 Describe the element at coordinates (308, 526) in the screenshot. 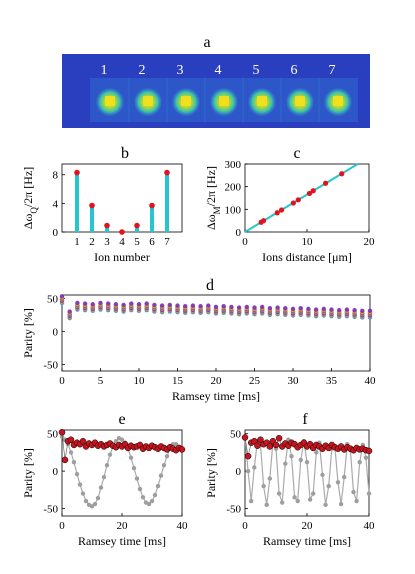

I see `f-xtick-label: 20` at that location.